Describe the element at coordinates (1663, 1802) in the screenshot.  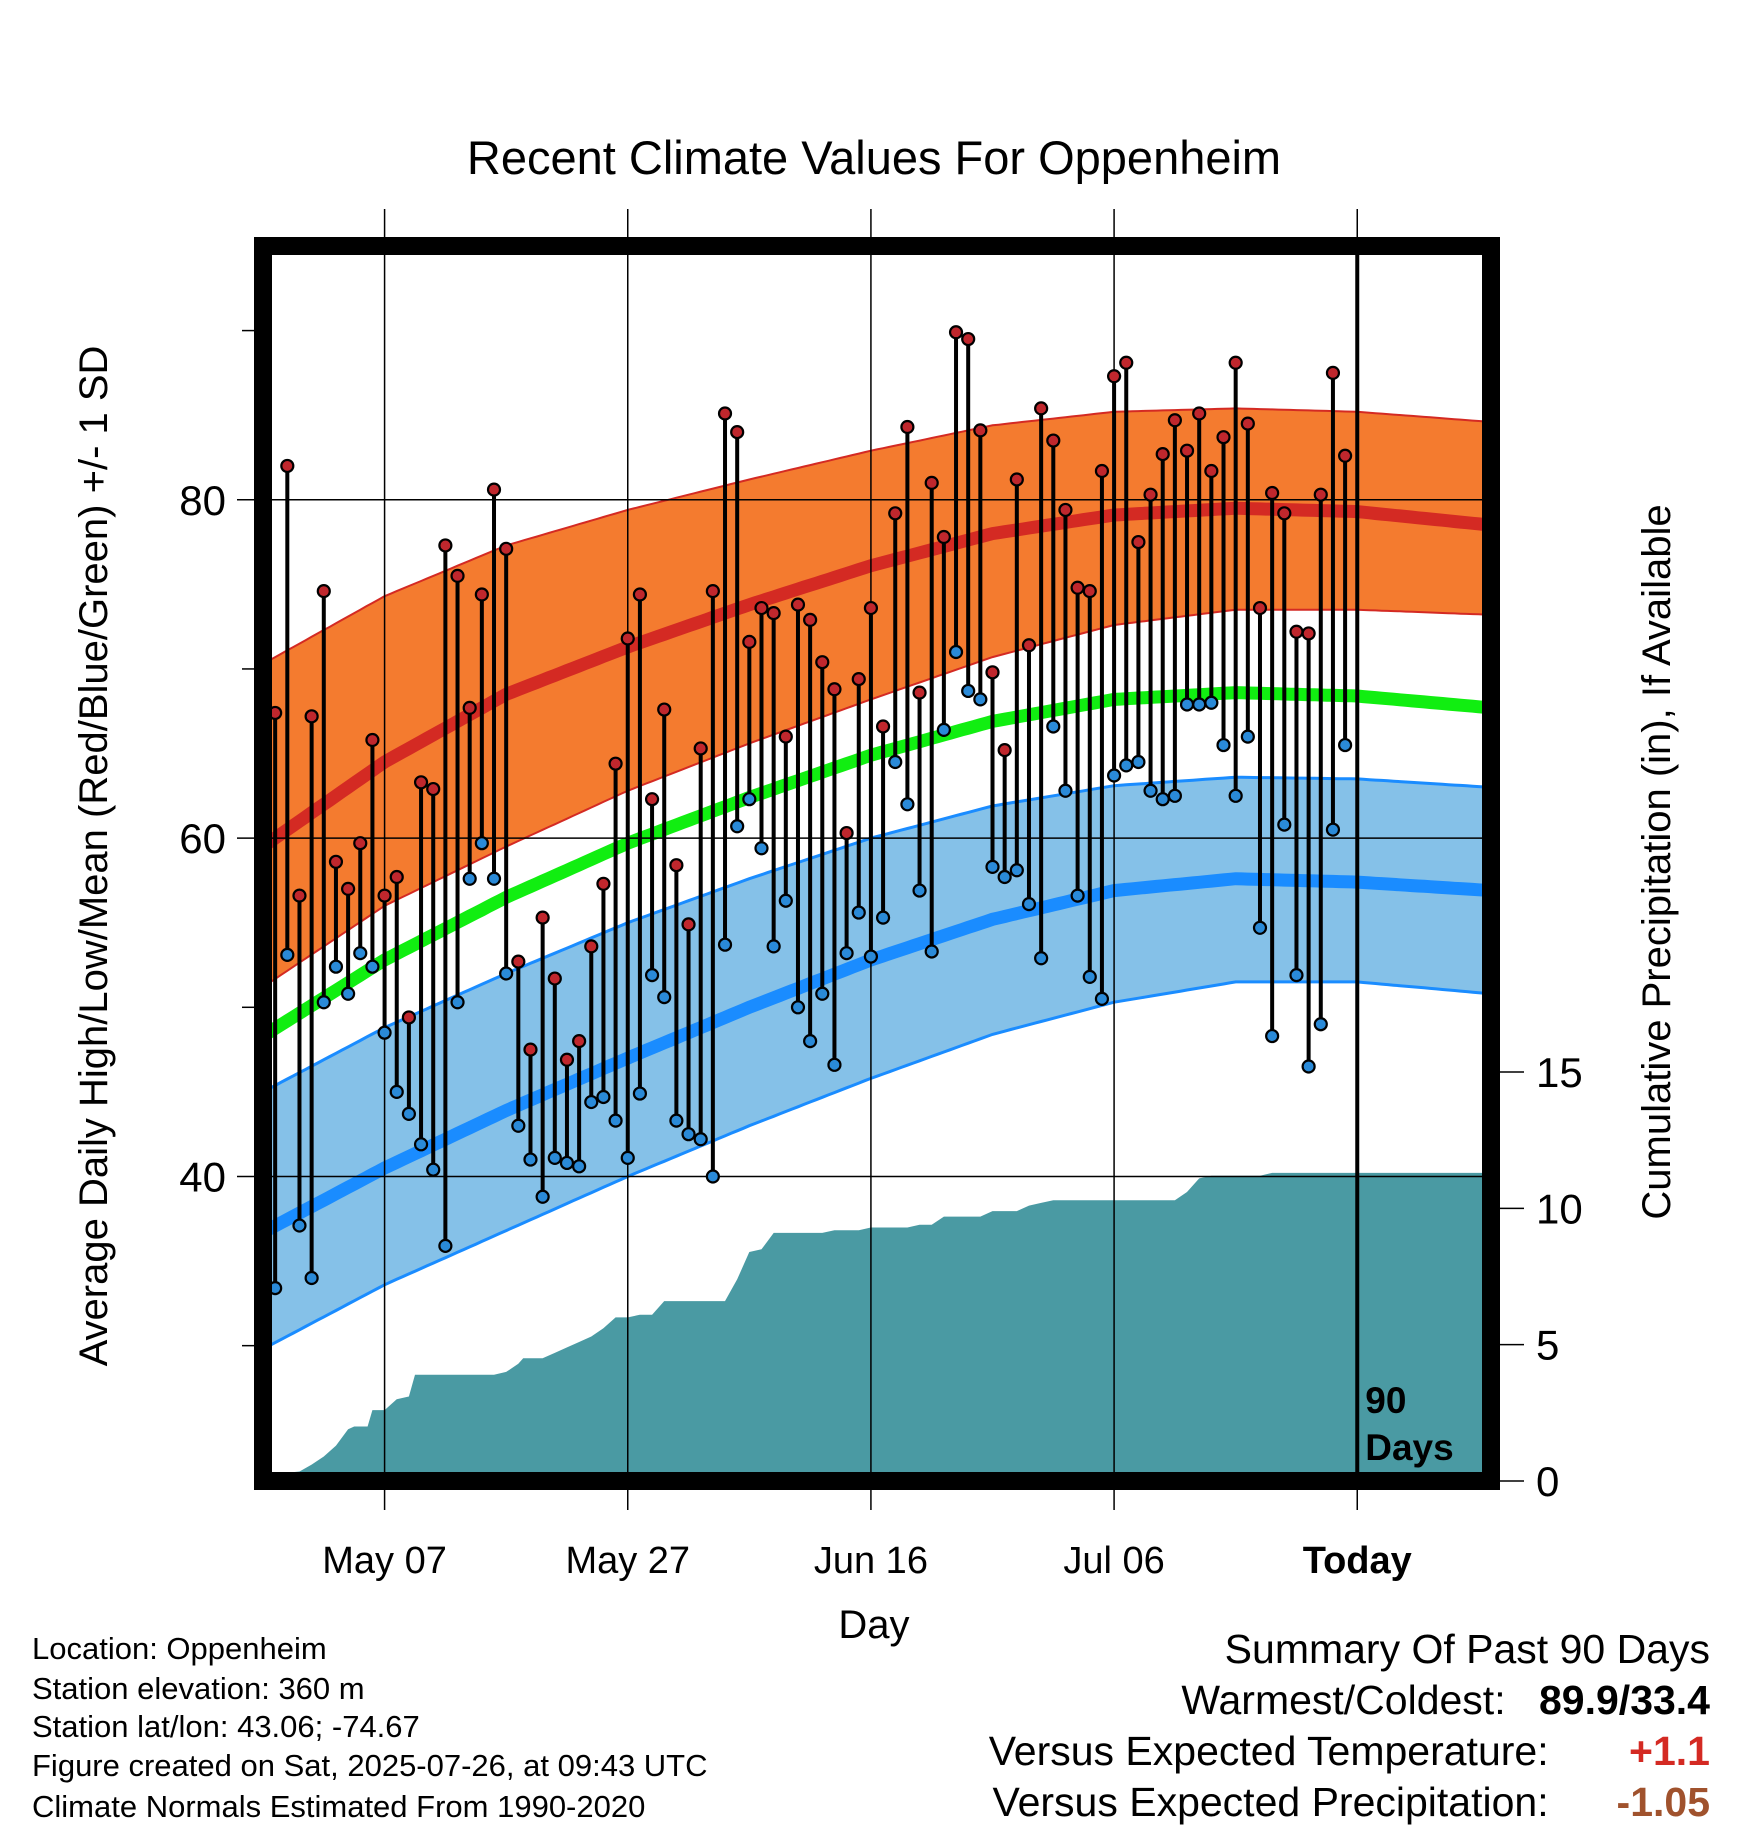
I see `precip-departure-value: -1.05` at that location.